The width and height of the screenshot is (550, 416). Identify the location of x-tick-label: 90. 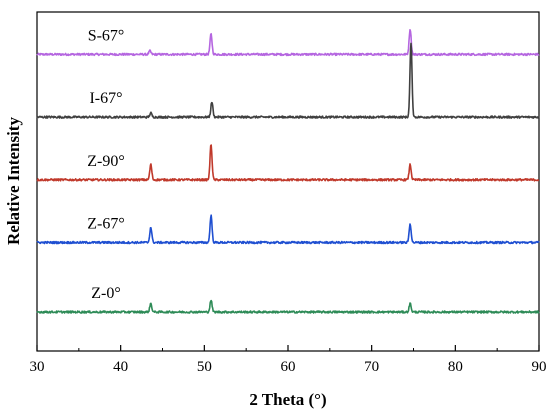
(539, 367).